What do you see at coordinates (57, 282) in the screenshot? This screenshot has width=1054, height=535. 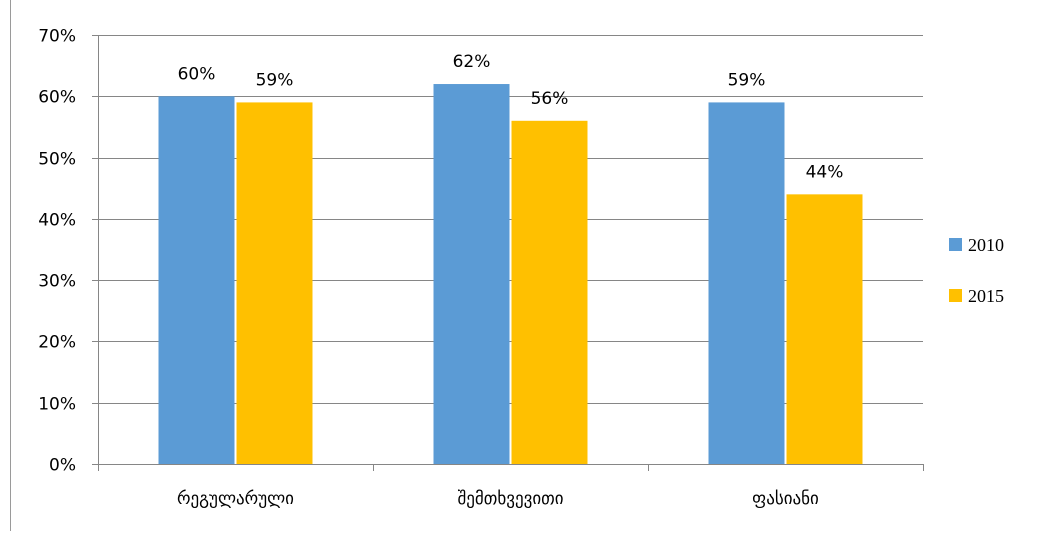 I see `y-tick-label: 30%` at bounding box center [57, 282].